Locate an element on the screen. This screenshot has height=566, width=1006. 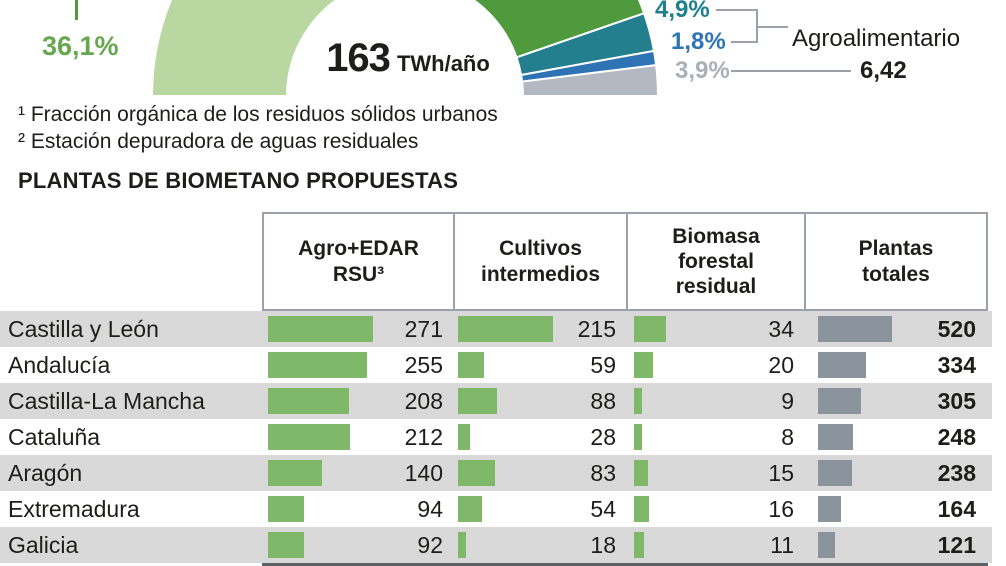
callout-bracket is located at coordinates (757, 26).